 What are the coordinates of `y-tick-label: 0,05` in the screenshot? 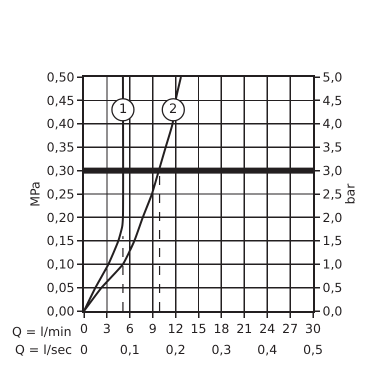 It's located at (60, 287).